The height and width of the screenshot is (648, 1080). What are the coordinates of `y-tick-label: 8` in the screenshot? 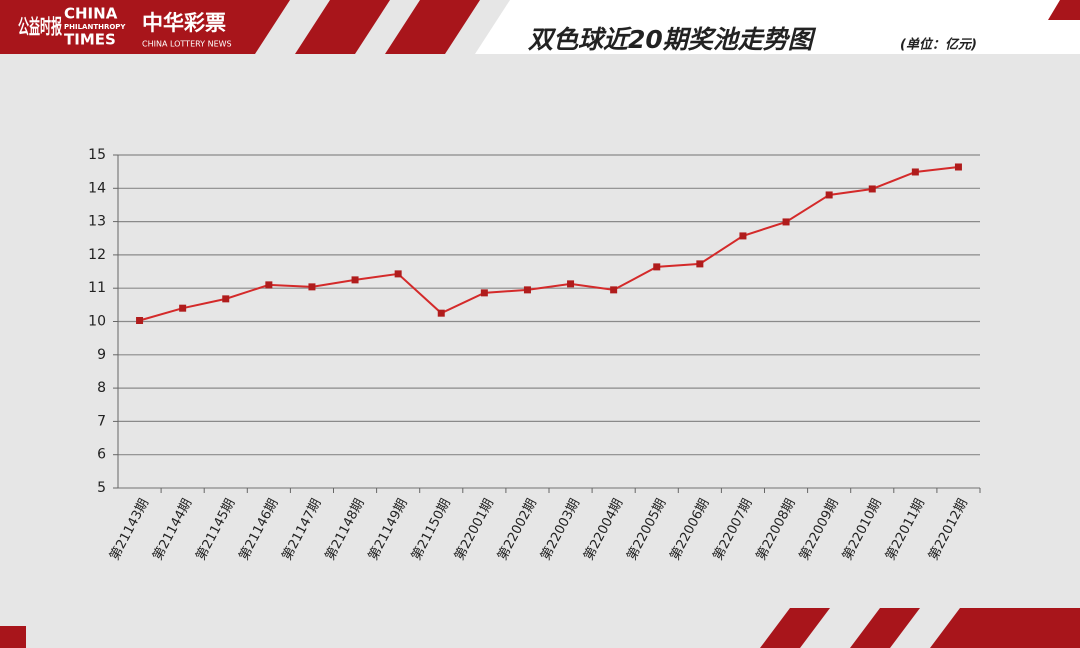 It's located at (101, 388).